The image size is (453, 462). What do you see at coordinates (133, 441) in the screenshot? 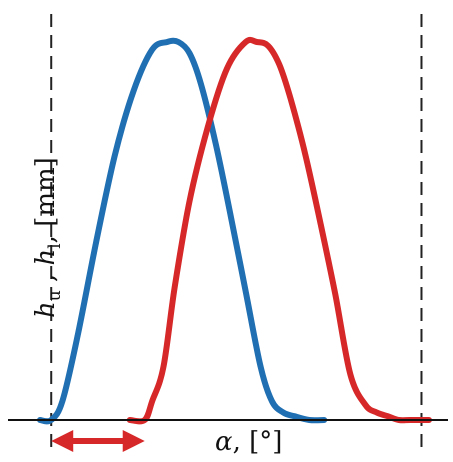
I see `offset-arrow-head-right` at bounding box center [133, 441].